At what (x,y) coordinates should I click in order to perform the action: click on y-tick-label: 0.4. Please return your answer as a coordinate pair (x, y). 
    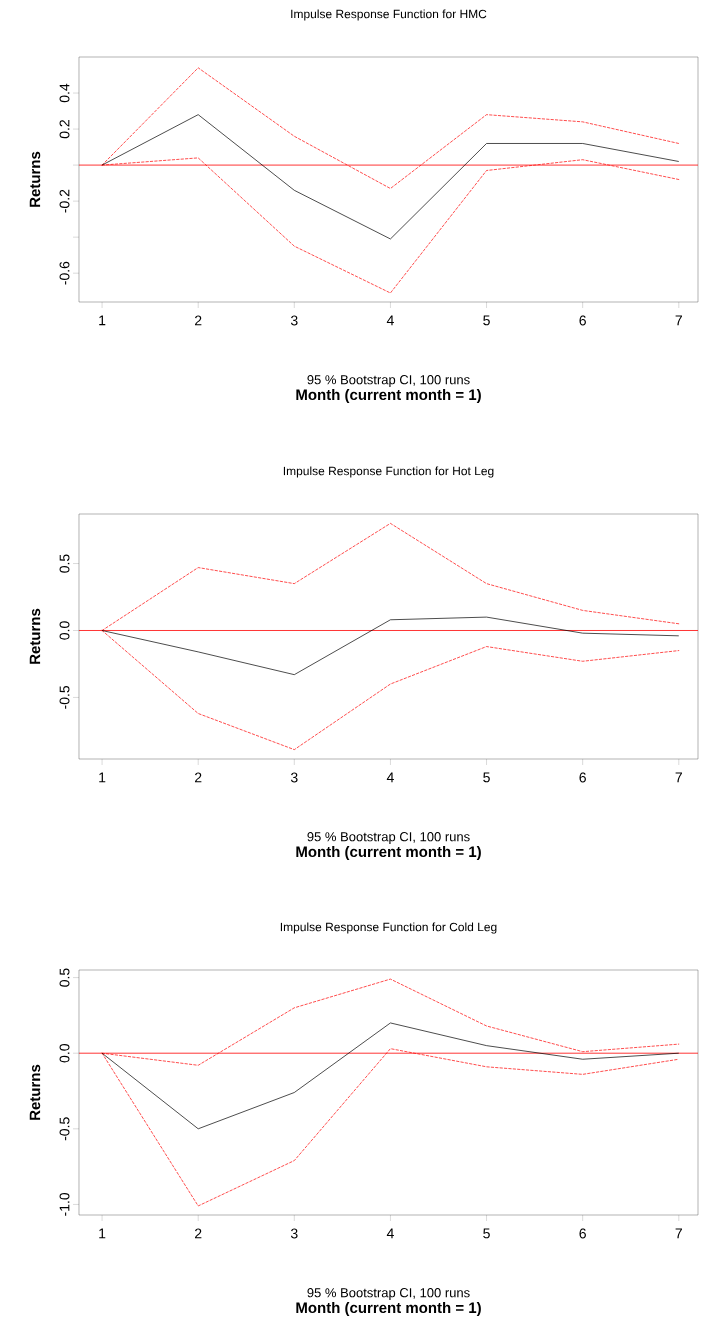
    Looking at the image, I should click on (64, 93).